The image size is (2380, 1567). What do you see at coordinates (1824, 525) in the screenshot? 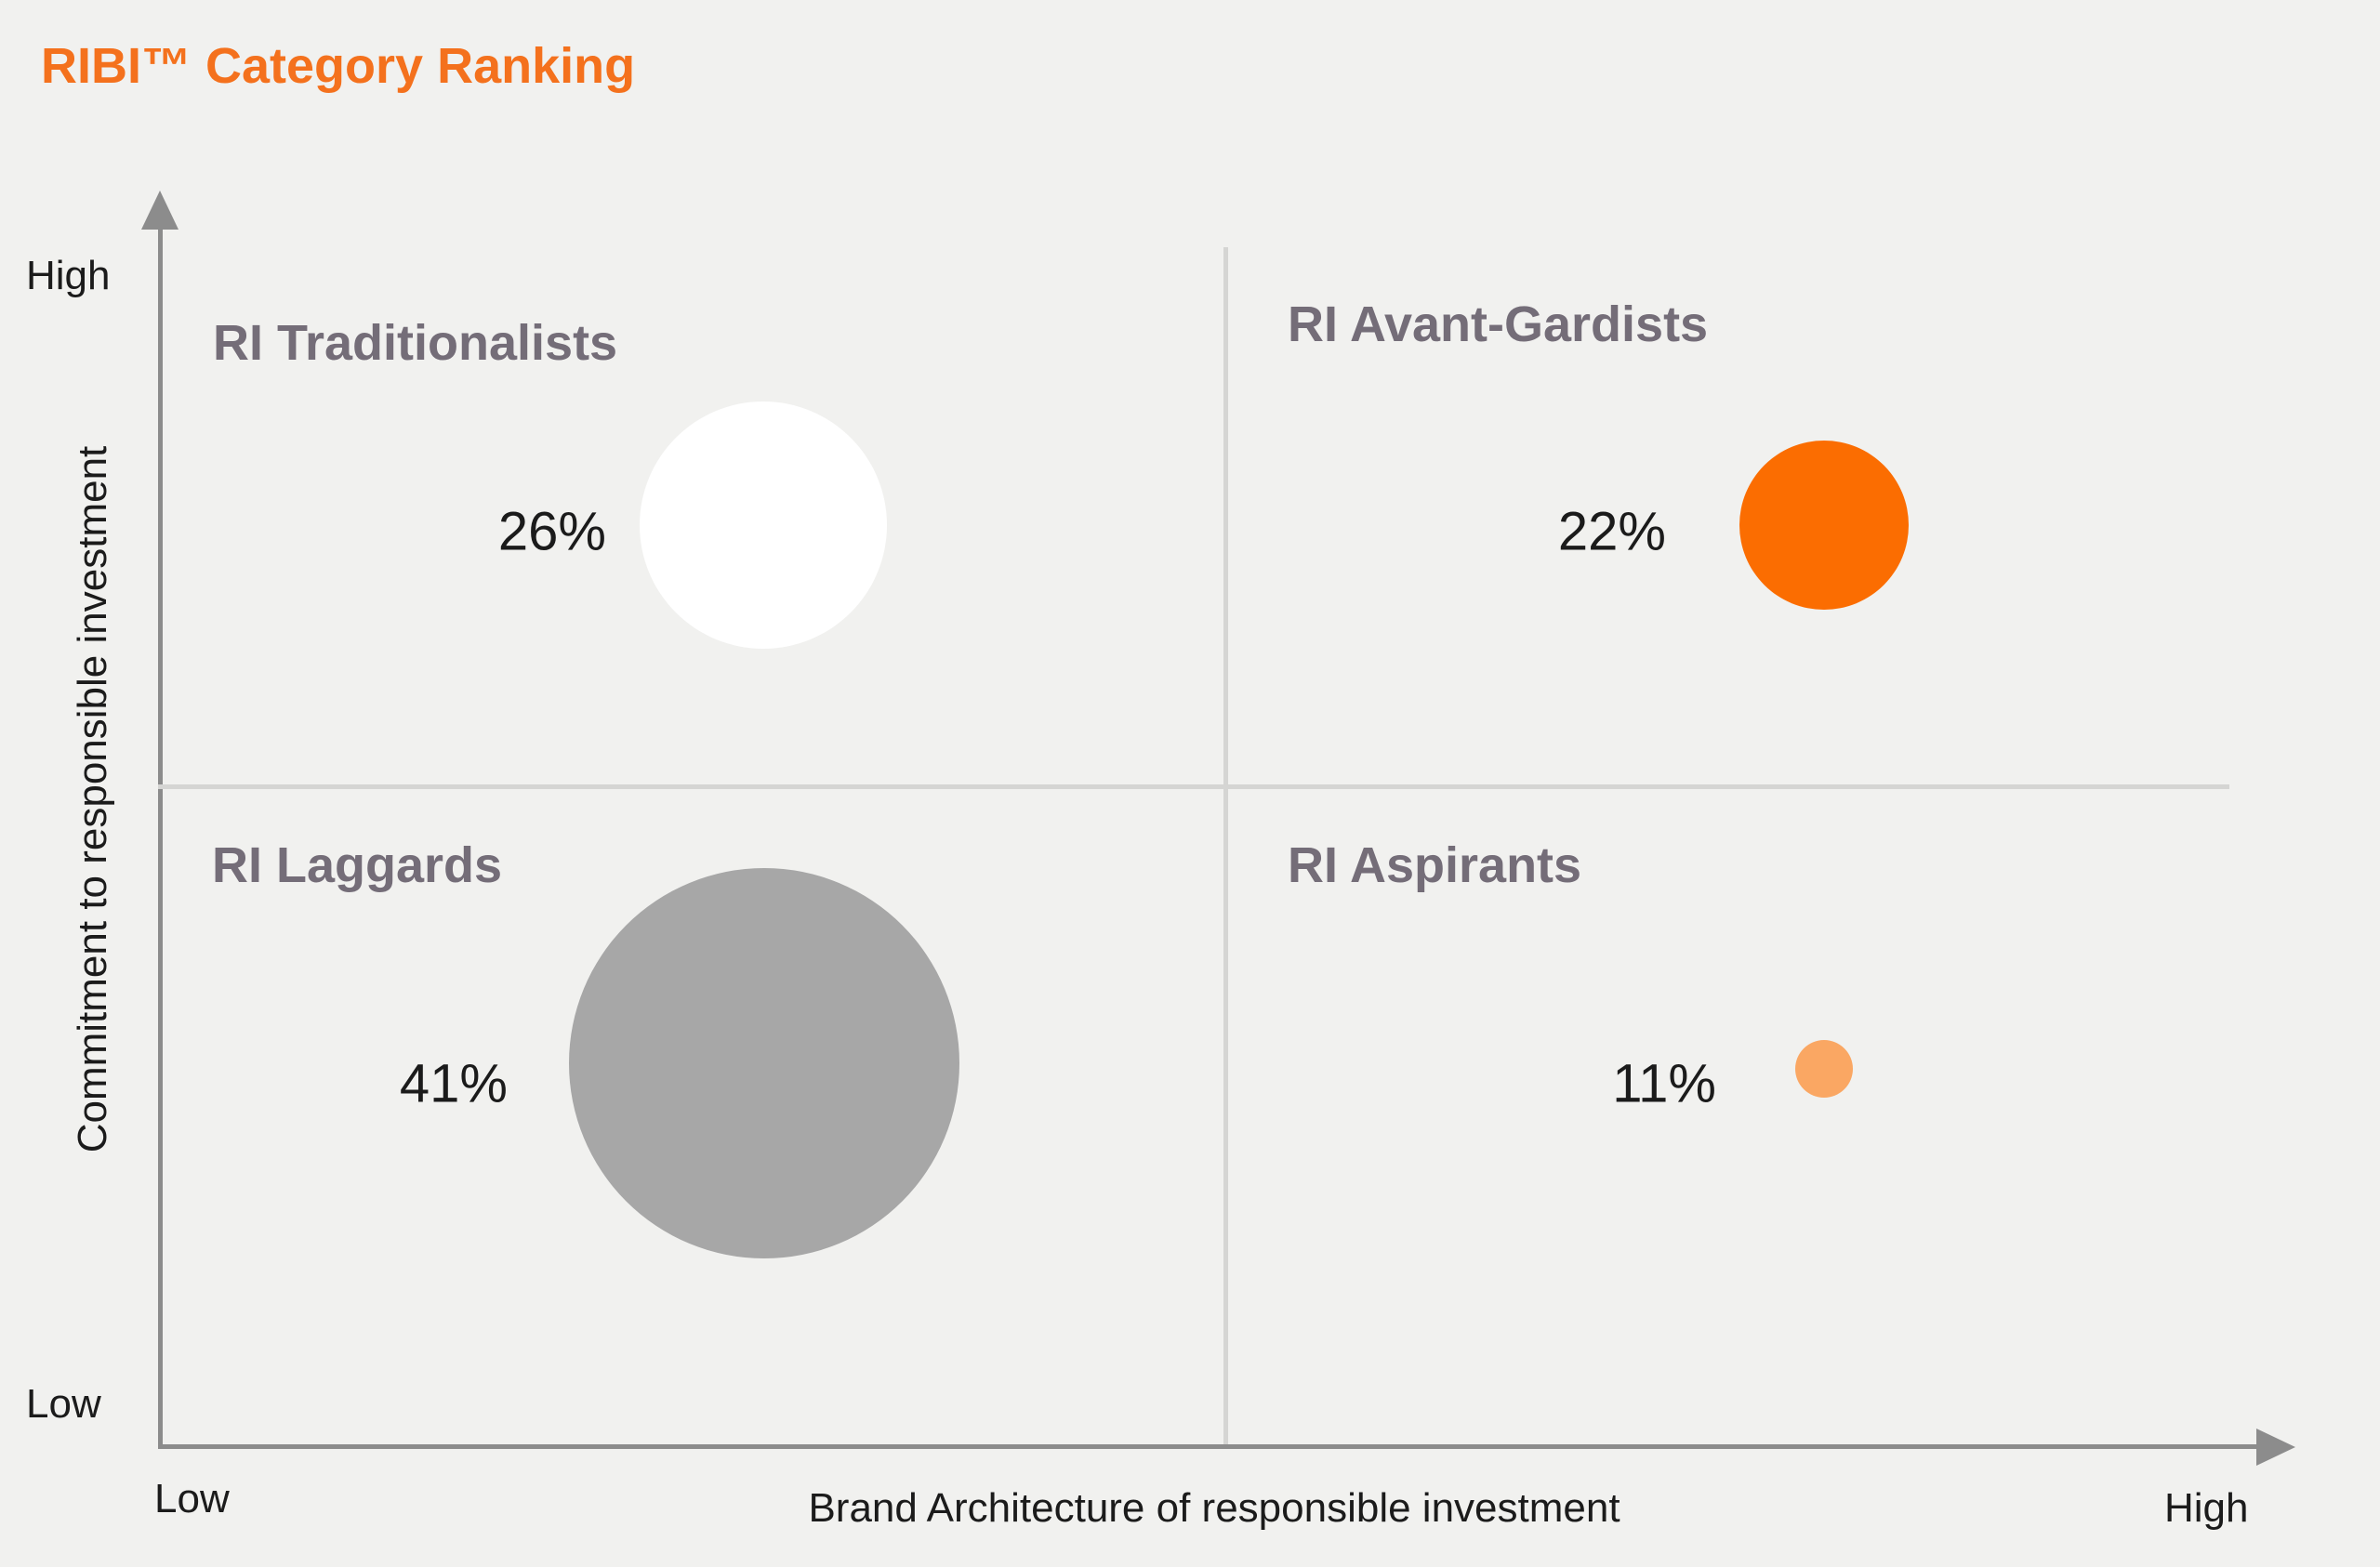
I see `bubble-ri-avant-gardists` at bounding box center [1824, 525].